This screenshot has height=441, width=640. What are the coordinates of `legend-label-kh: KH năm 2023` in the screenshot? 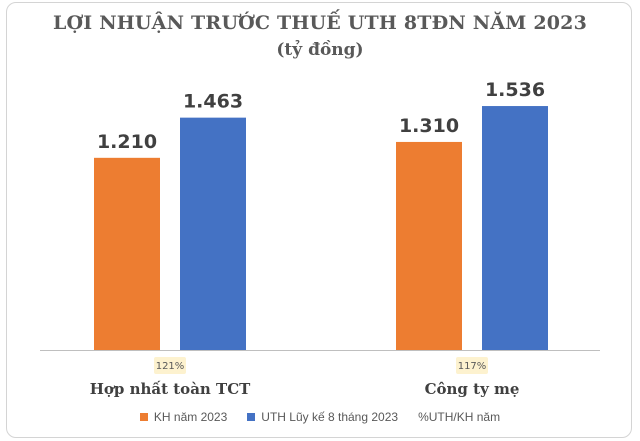 It's located at (190, 417).